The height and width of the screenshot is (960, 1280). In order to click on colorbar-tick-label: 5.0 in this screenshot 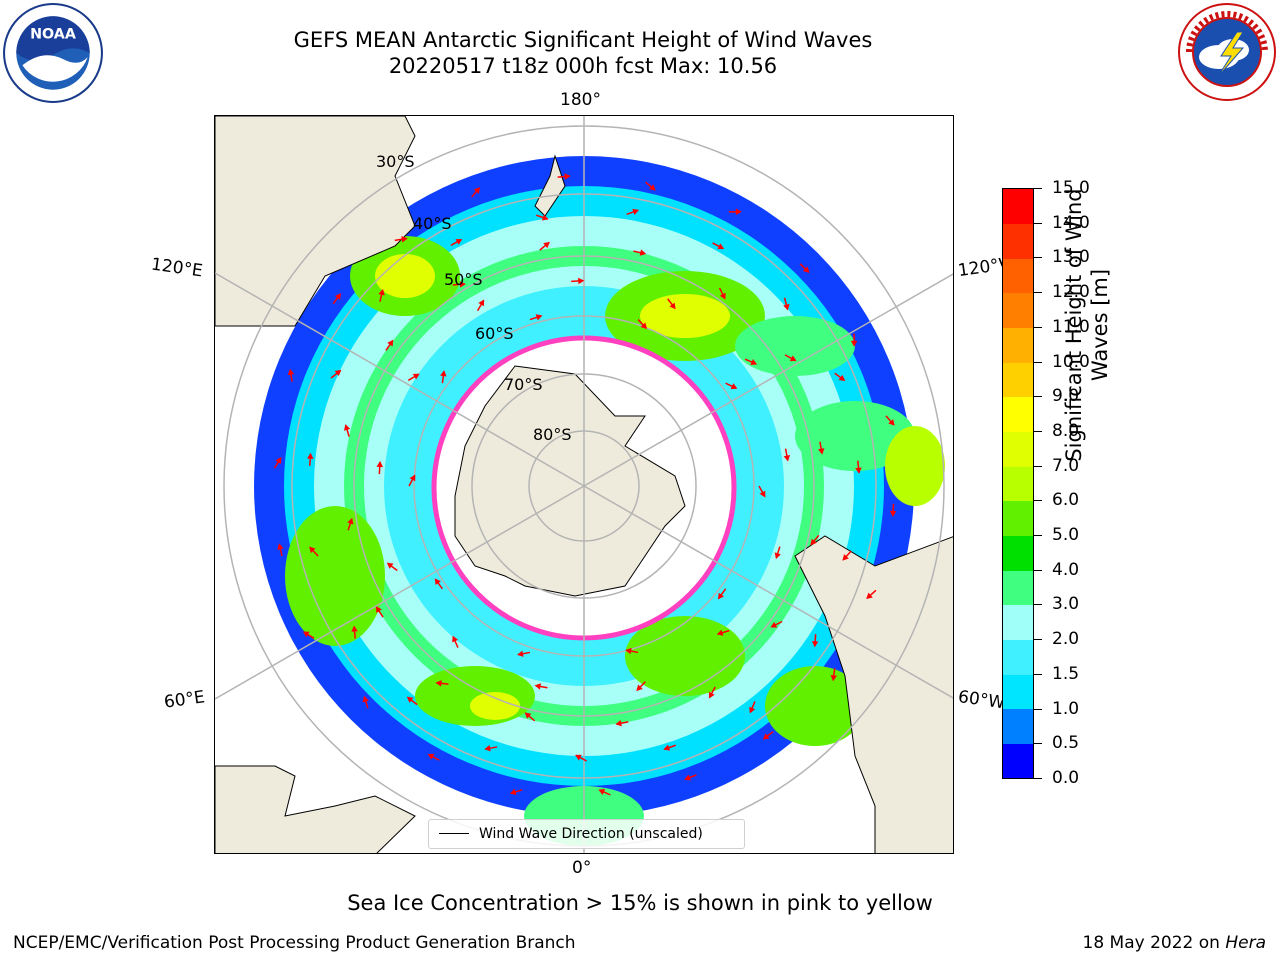, I will do `click(1066, 535)`.